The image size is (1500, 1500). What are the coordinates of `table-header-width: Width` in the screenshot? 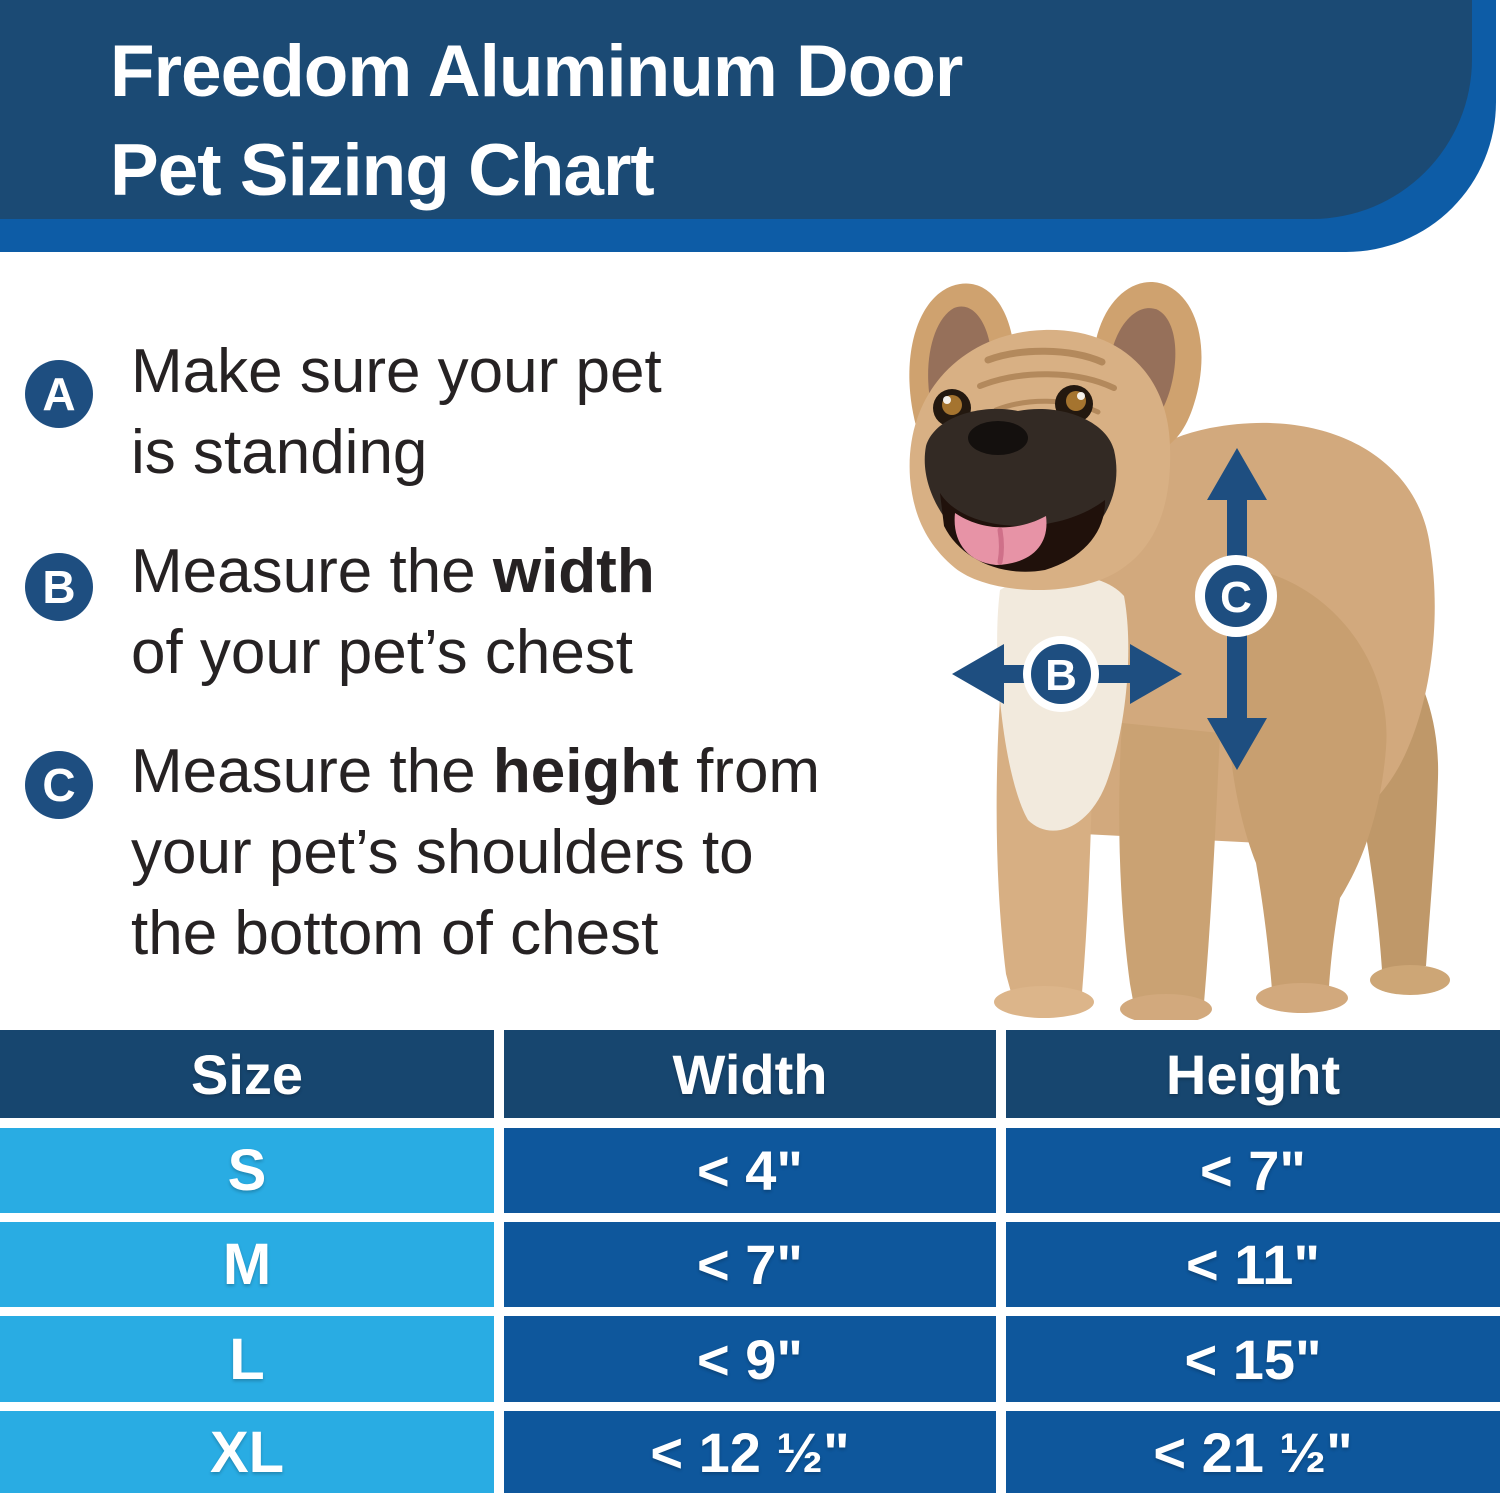 It's located at (750, 1074).